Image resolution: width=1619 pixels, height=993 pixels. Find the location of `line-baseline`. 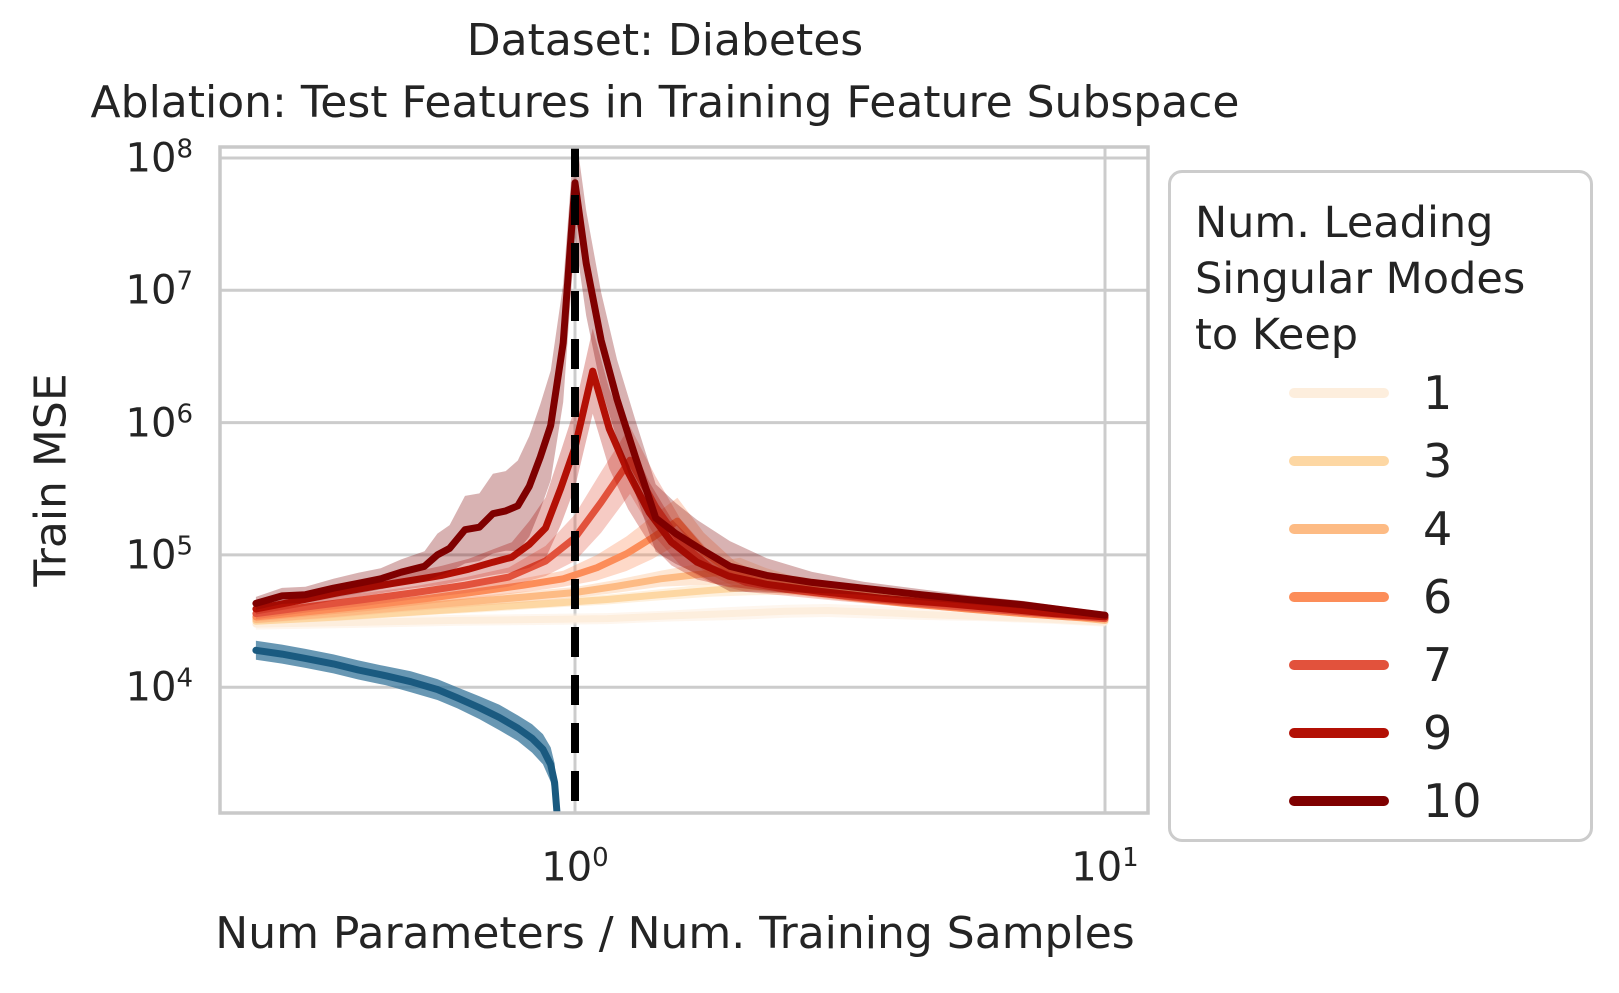

line-baseline is located at coordinates (406, 729).